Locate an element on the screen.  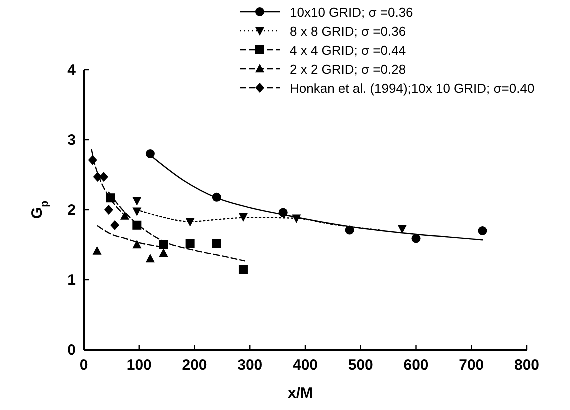
x-tick-label: 400 is located at coordinates (305, 365).